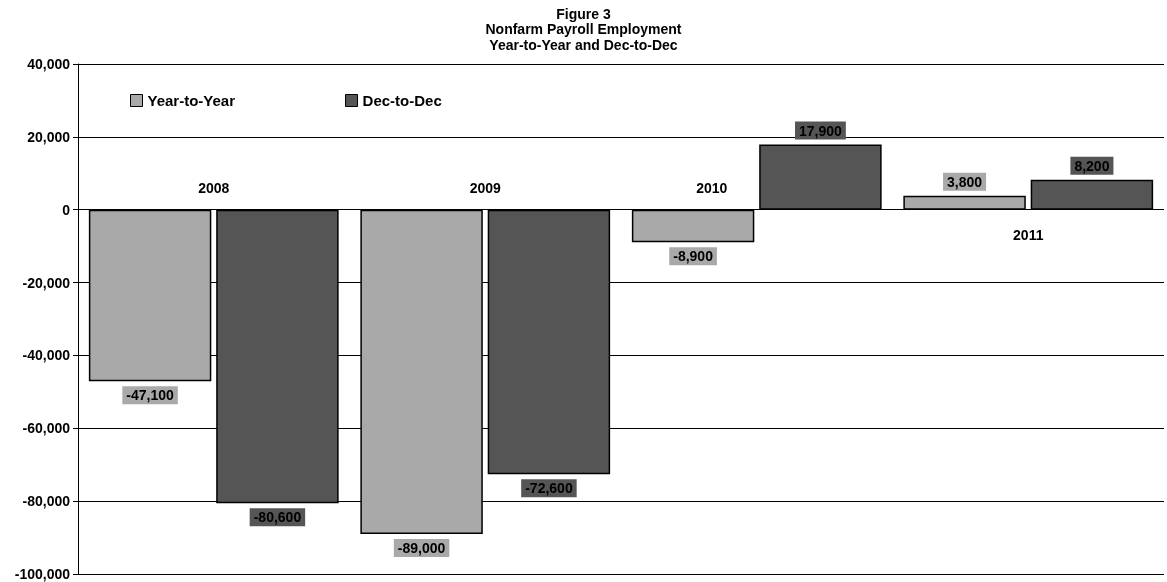 The width and height of the screenshot is (1167, 582). What do you see at coordinates (821, 130) in the screenshot?
I see `data-label: 17,900` at bounding box center [821, 130].